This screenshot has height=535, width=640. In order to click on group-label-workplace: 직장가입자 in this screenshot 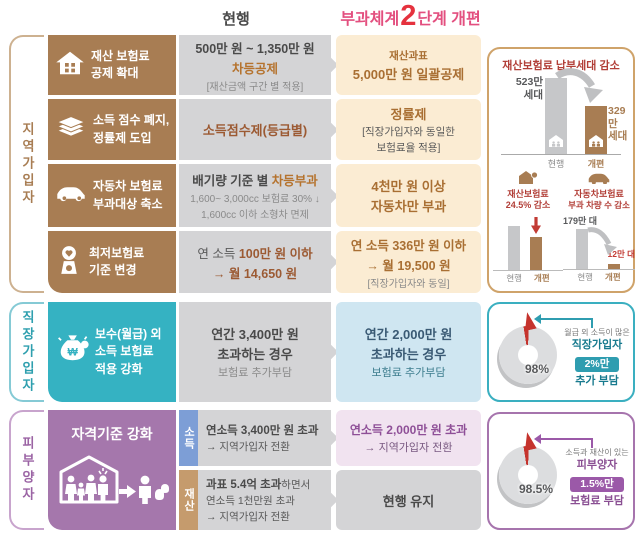, I will do `click(27, 352)`.